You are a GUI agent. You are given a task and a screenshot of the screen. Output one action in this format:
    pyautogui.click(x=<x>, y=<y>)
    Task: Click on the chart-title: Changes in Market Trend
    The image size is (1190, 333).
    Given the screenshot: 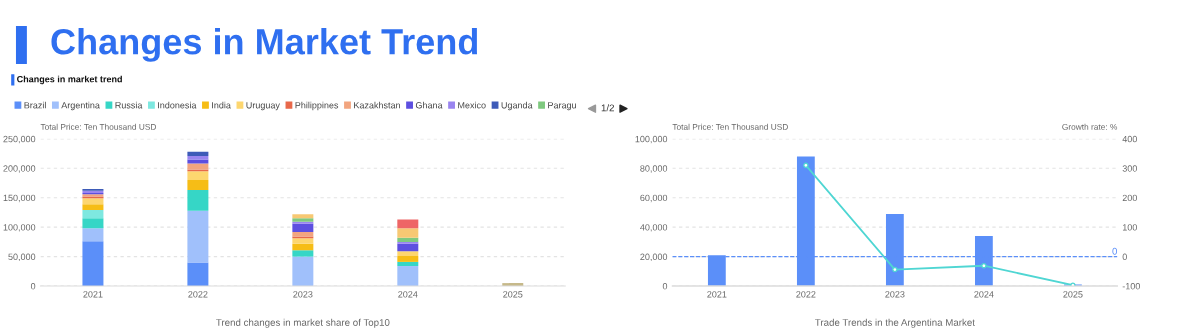 What is the action you would take?
    pyautogui.click(x=264, y=45)
    